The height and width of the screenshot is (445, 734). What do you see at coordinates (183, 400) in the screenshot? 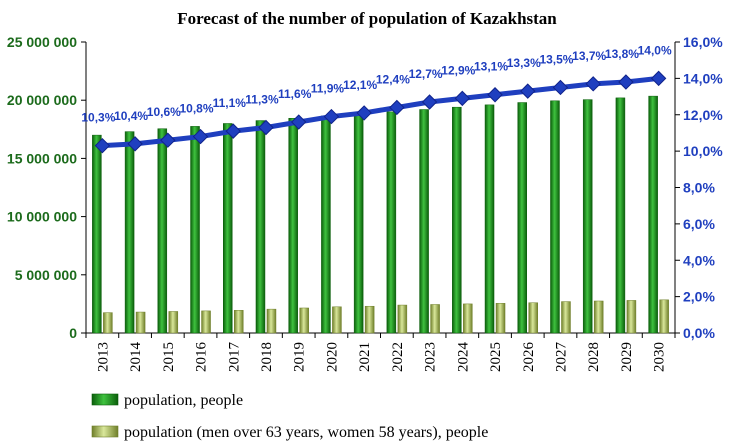
I see `legend-label-population: population, people` at bounding box center [183, 400].